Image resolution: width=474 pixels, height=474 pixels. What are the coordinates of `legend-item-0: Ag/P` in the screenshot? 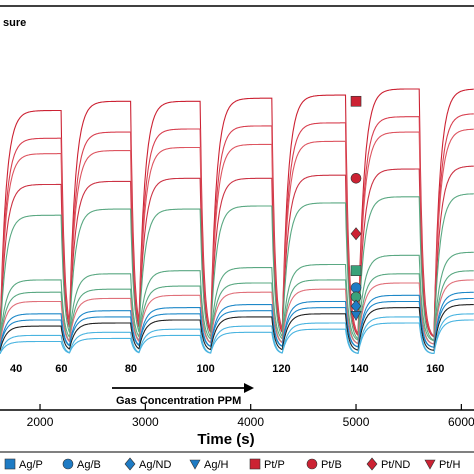 It's located at (23, 464).